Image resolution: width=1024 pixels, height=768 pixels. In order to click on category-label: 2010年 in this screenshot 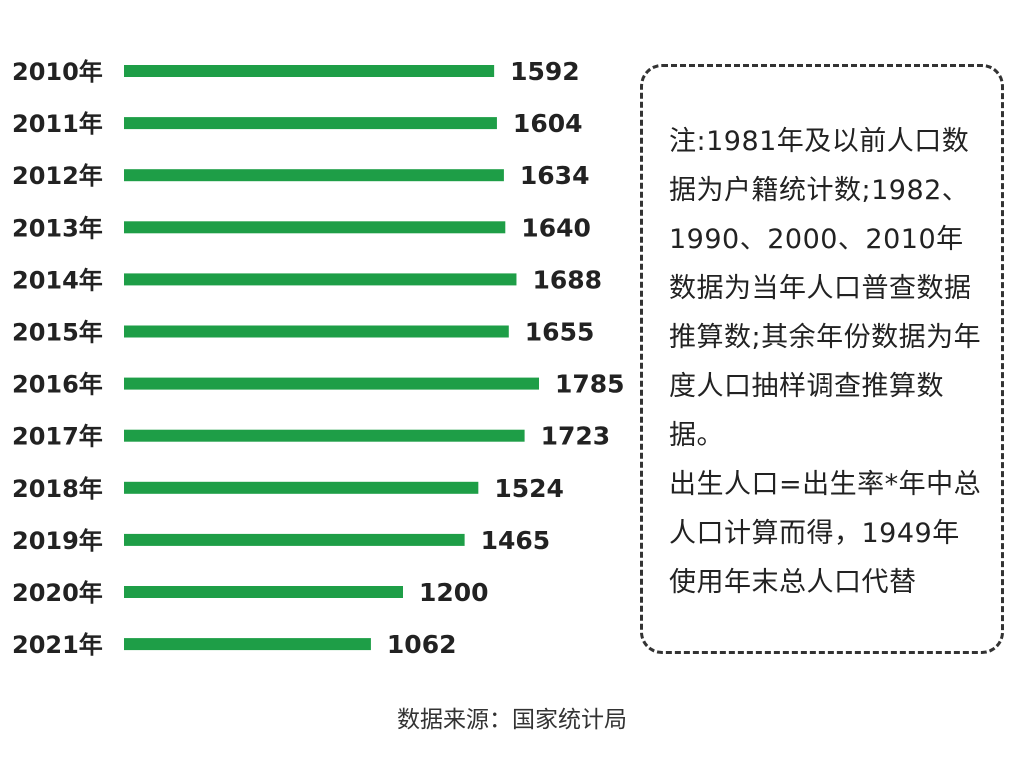, I will do `click(57, 72)`.